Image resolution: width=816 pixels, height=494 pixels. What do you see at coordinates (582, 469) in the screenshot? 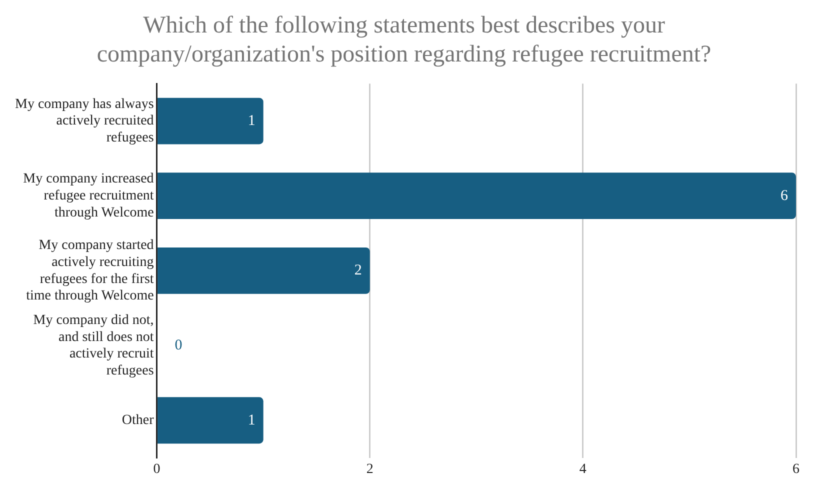
I see `x-tick-label: 4` at bounding box center [582, 469].